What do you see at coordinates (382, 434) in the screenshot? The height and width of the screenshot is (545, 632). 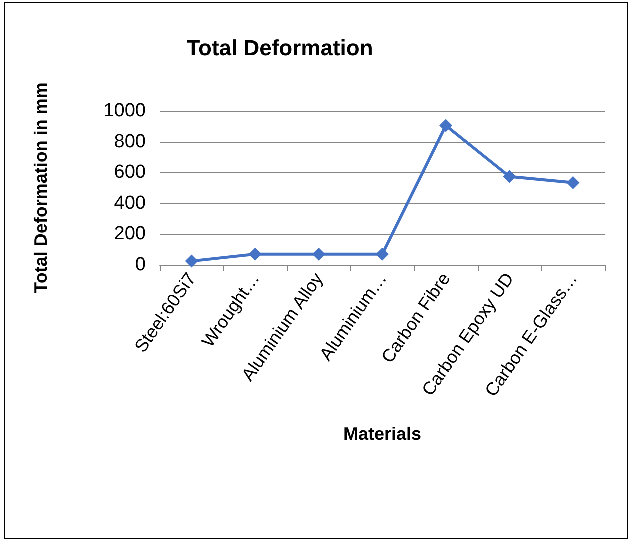 I see `x-axis-title: Materials` at bounding box center [382, 434].